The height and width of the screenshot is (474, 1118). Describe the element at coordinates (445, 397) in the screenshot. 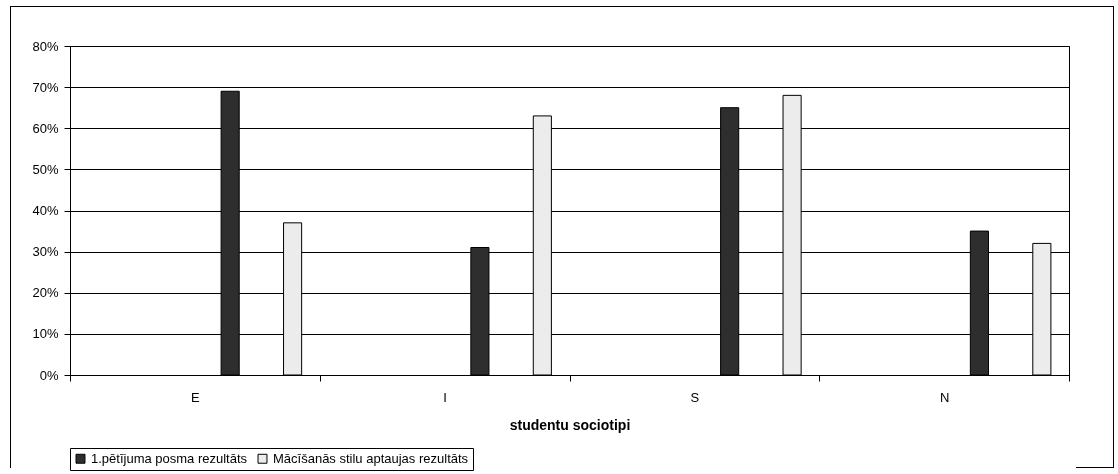

I see `x-tick-label: I` at that location.